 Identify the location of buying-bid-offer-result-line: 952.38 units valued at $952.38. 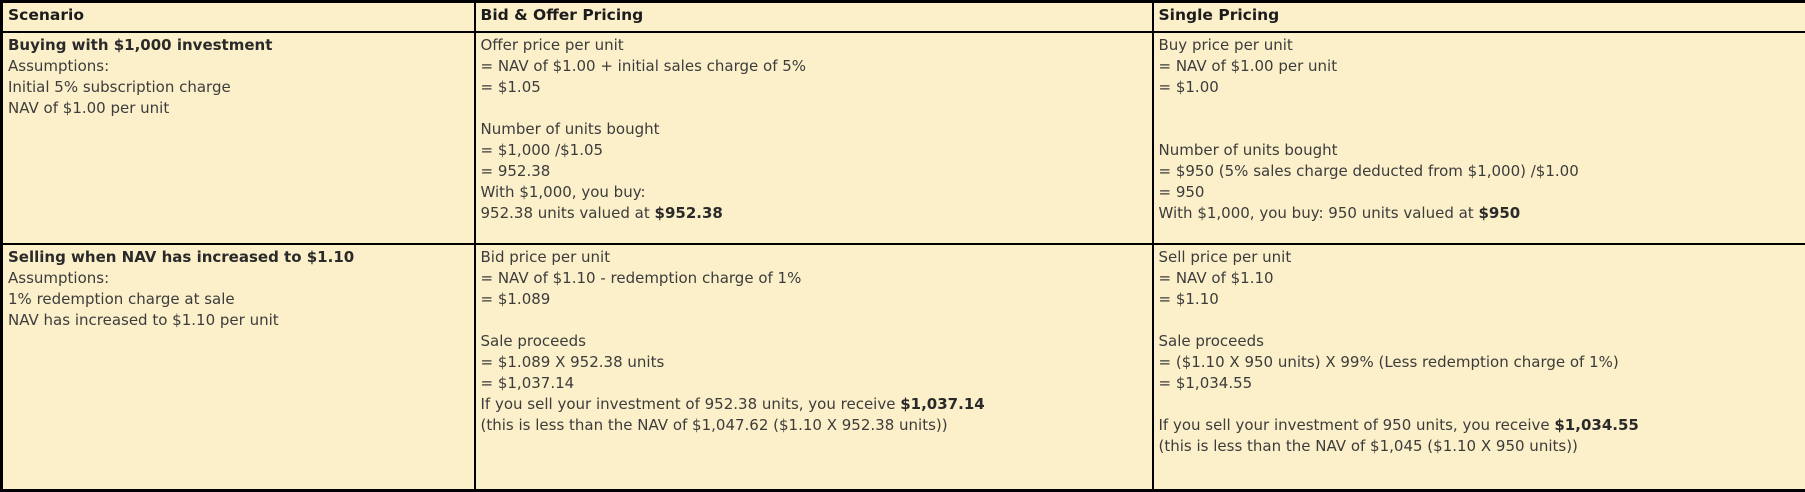
(814, 213).